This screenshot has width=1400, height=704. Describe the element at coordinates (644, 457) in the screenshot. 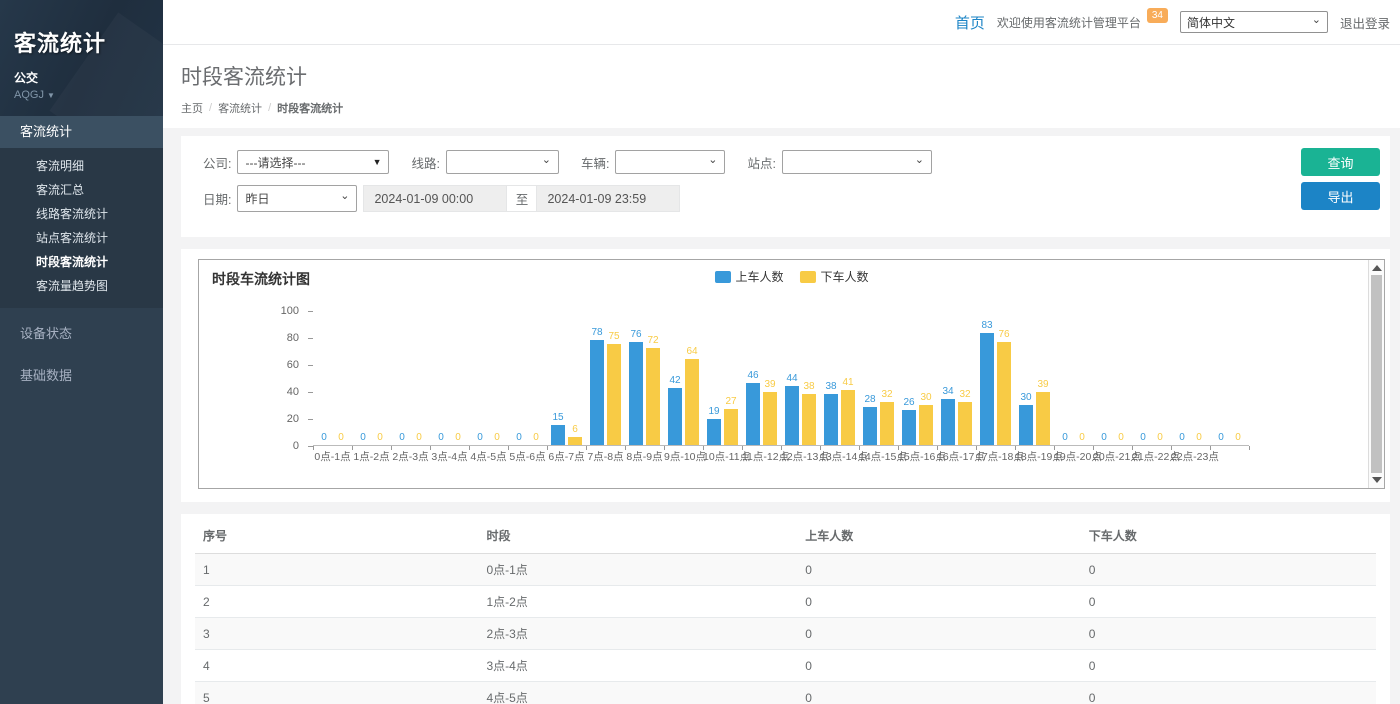

I see `x-axis-tick-label: 8点-9点` at that location.